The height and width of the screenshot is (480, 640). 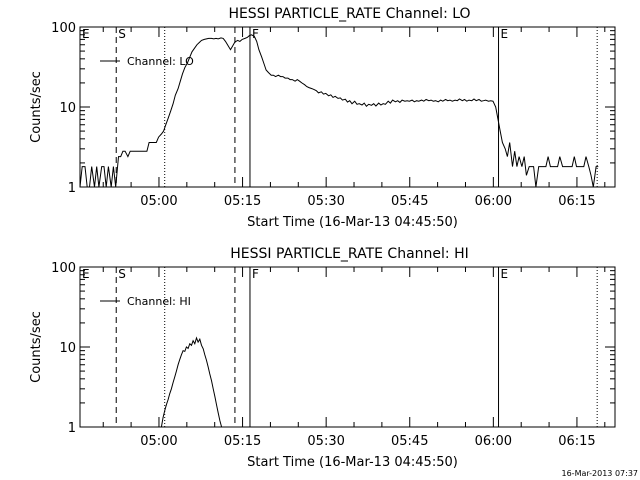 What do you see at coordinates (191, 382) in the screenshot?
I see `chart-hi-series-line` at bounding box center [191, 382].